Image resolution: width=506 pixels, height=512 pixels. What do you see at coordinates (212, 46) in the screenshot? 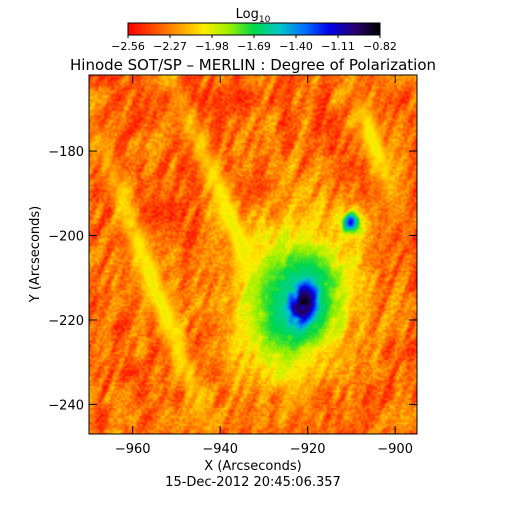
I see `colorbar-tick-label: −1.98` at bounding box center [212, 46].